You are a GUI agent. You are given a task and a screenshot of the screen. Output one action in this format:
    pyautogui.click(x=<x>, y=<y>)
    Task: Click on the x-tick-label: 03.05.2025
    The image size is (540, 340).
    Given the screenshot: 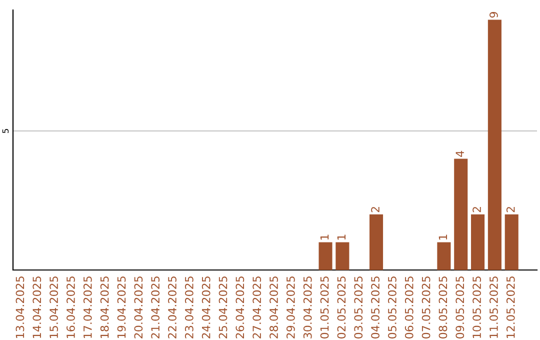 What is the action you would take?
    pyautogui.click(x=358, y=307)
    